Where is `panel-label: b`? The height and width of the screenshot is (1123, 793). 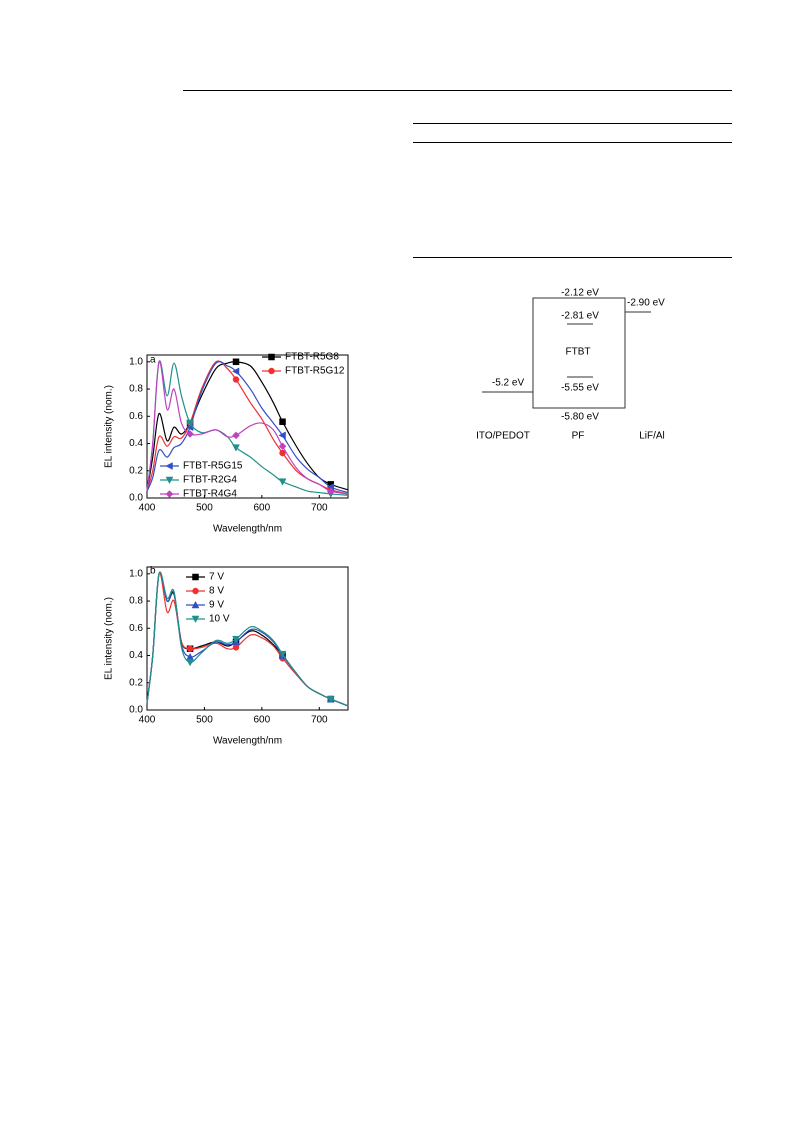 panel-label: b is located at coordinates (153, 571).